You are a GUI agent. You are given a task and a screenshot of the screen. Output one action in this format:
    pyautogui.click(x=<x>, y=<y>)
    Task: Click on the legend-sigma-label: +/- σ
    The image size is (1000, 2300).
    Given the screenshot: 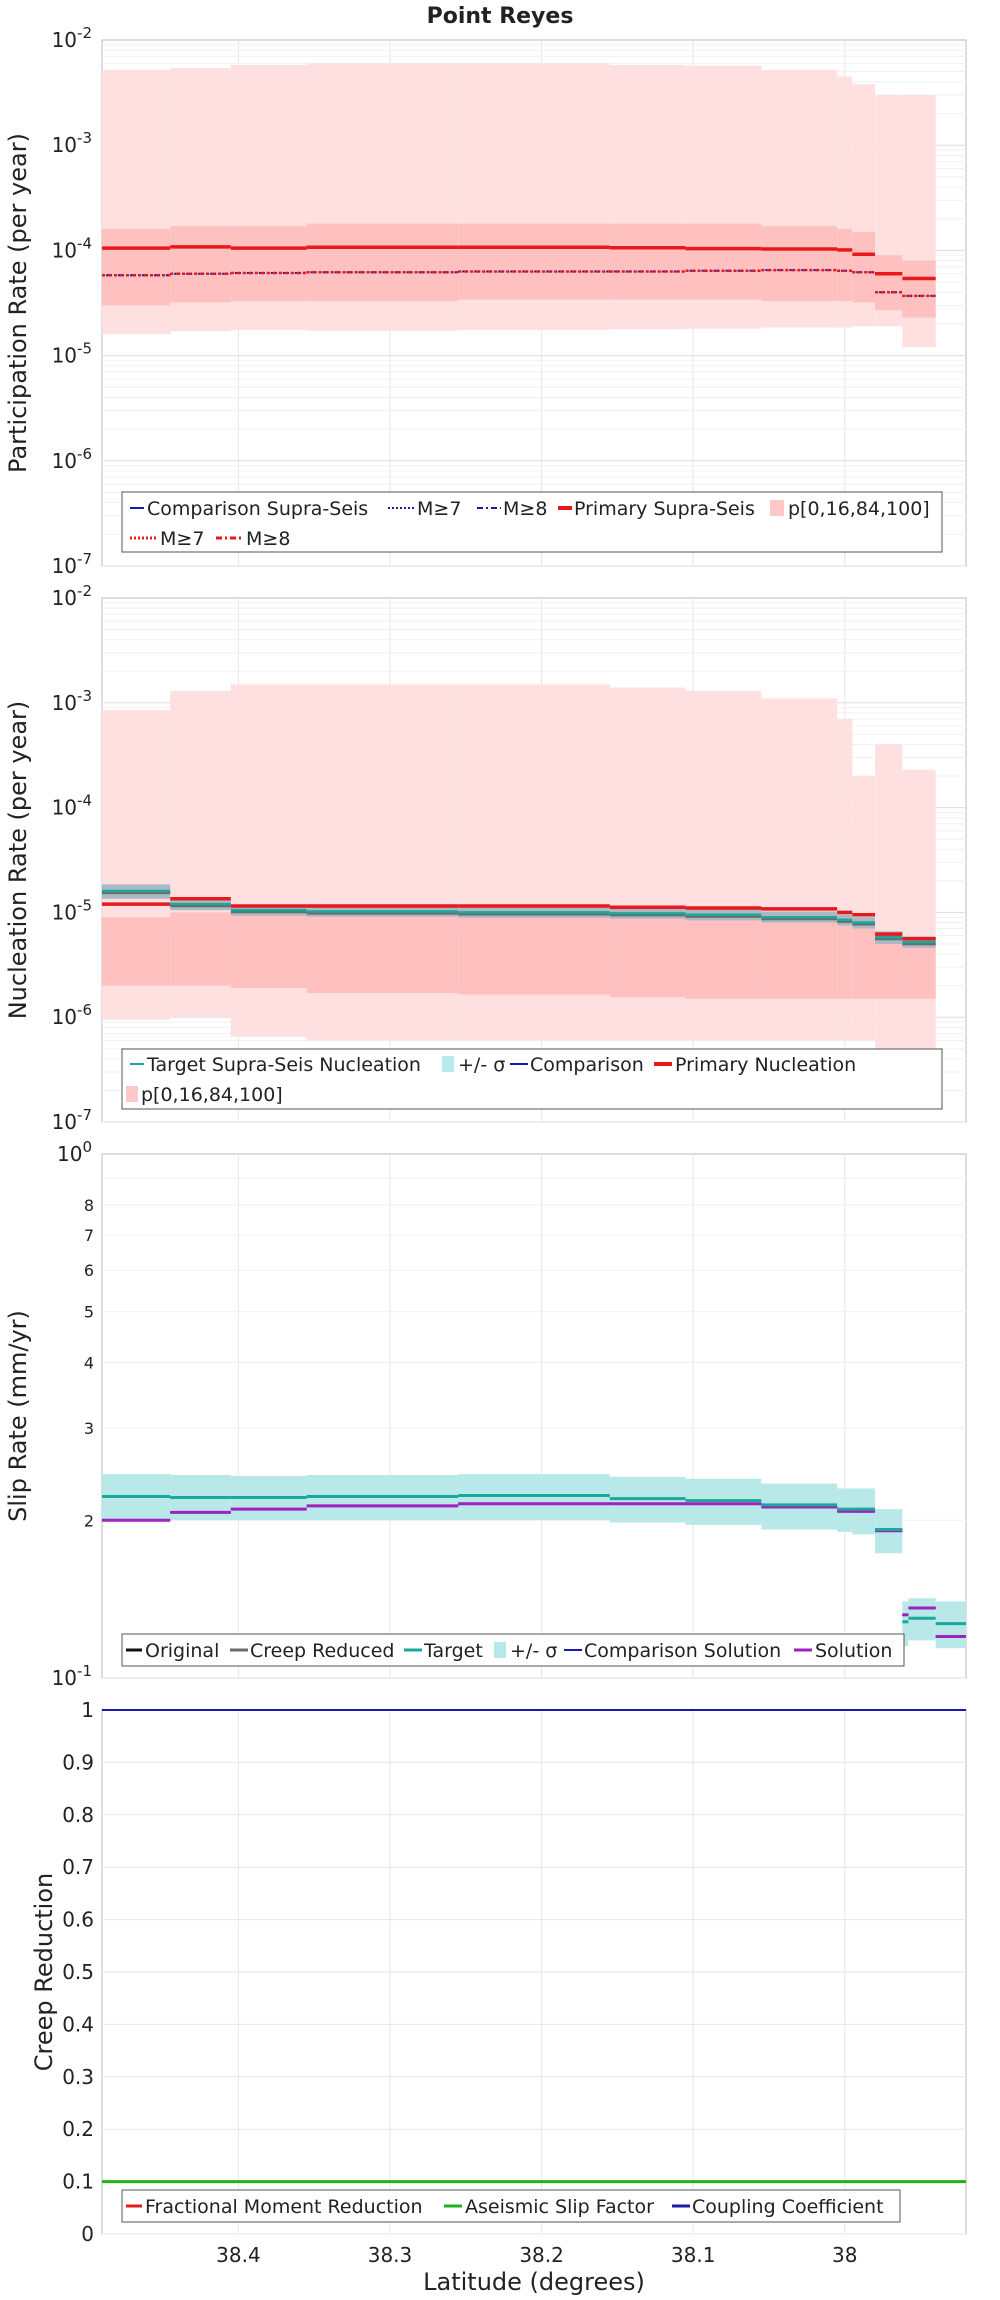 What is the action you would take?
    pyautogui.click(x=481, y=1065)
    